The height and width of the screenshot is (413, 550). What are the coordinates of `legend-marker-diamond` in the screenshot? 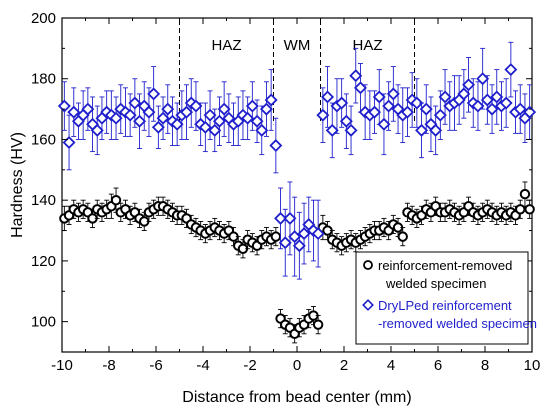 It's located at (368, 305).